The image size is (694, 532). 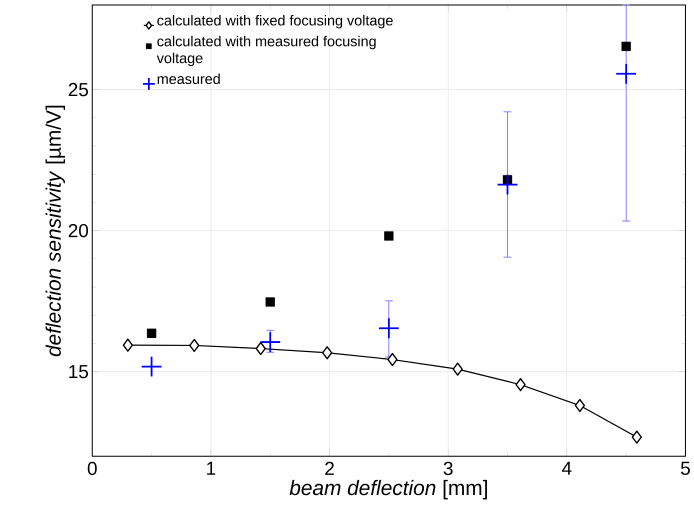 I want to click on y-tick-label: 15, so click(x=78, y=371).